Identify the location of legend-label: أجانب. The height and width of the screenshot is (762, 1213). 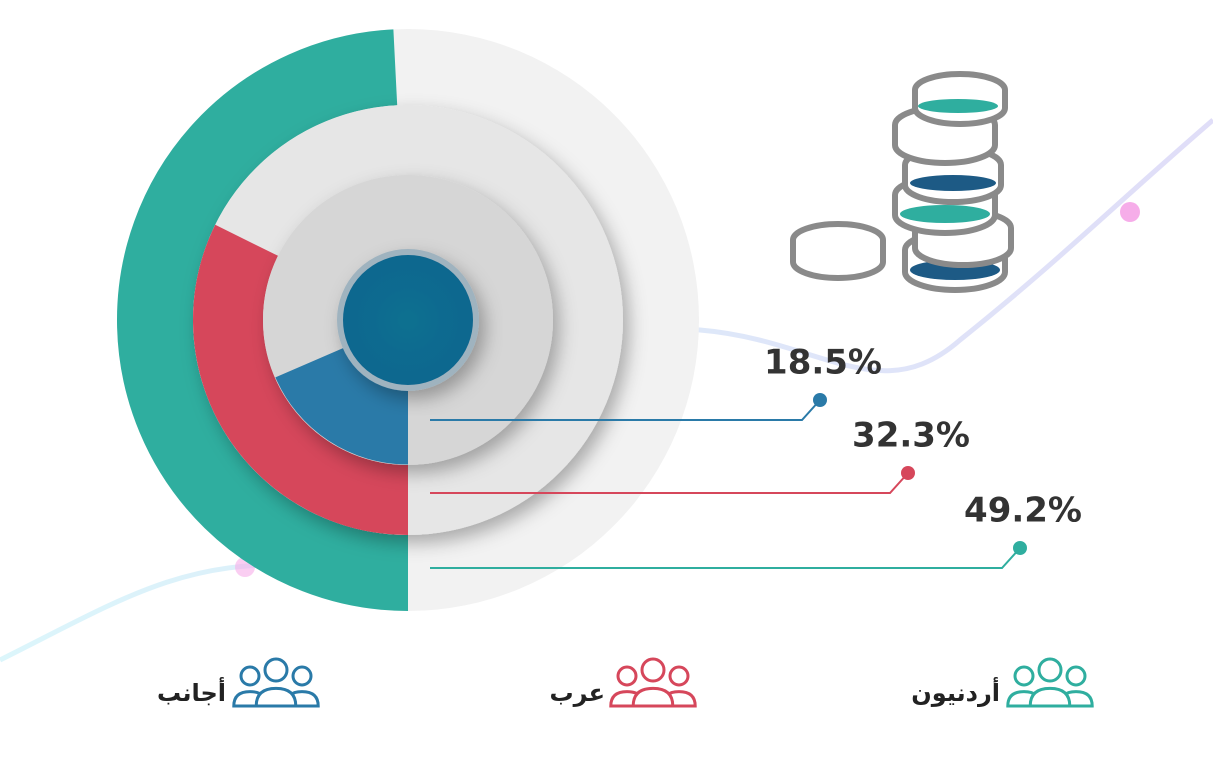
(191, 692).